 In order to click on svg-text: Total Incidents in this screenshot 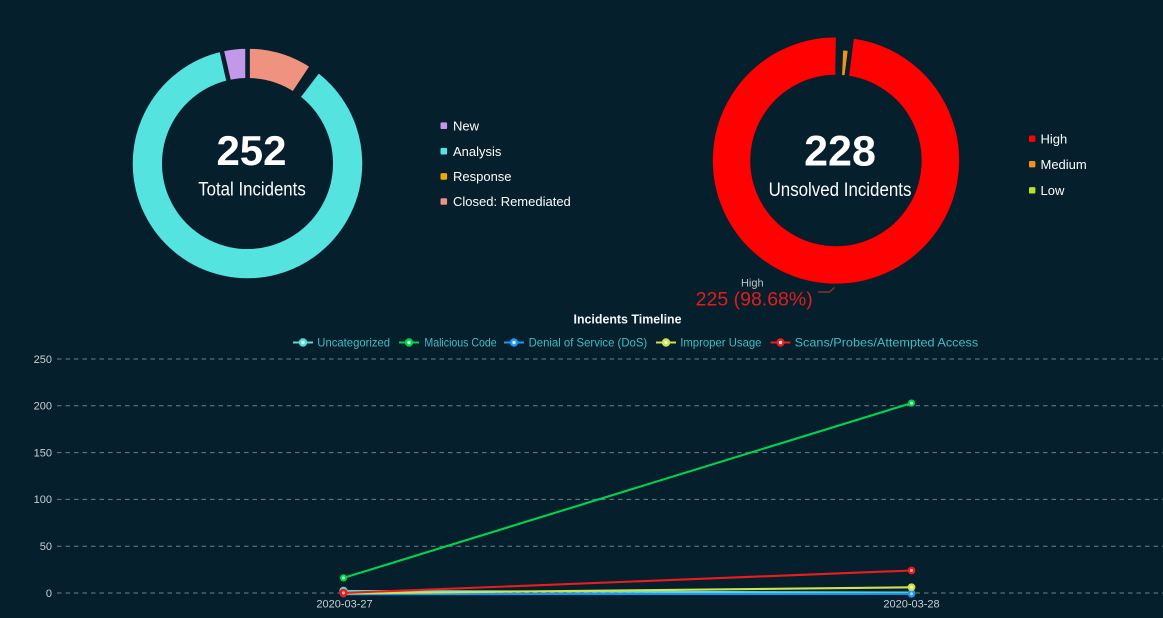, I will do `click(252, 190)`.